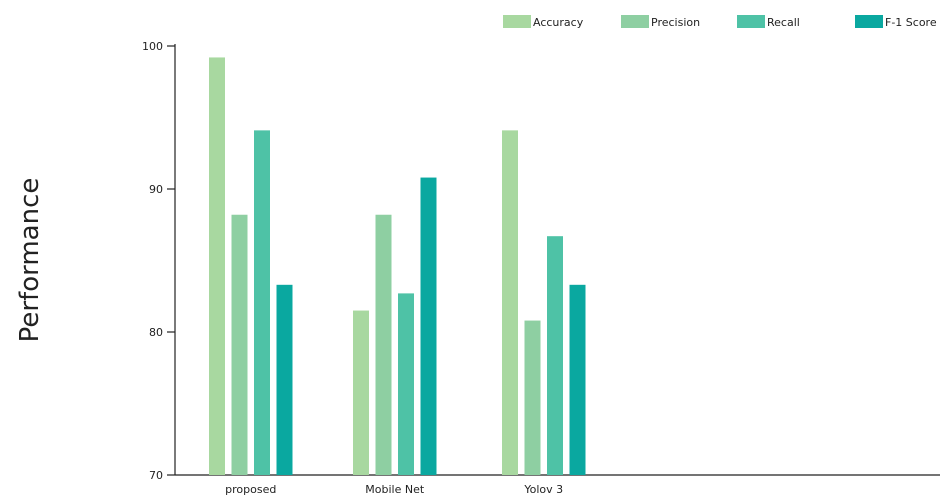 The height and width of the screenshot is (503, 948). Describe the element at coordinates (156, 332) in the screenshot. I see `y-tick-label: 80` at that location.